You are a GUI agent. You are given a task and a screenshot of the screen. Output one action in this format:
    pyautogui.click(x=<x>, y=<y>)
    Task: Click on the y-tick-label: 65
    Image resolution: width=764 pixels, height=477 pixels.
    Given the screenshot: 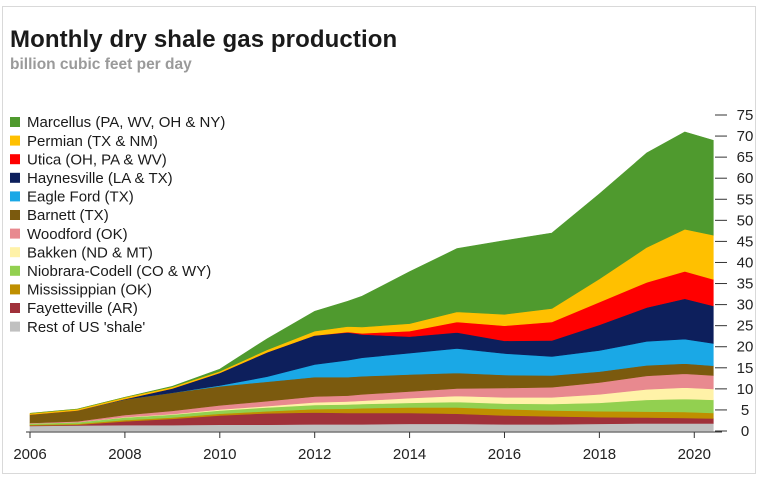 What is the action you would take?
    pyautogui.click(x=745, y=157)
    